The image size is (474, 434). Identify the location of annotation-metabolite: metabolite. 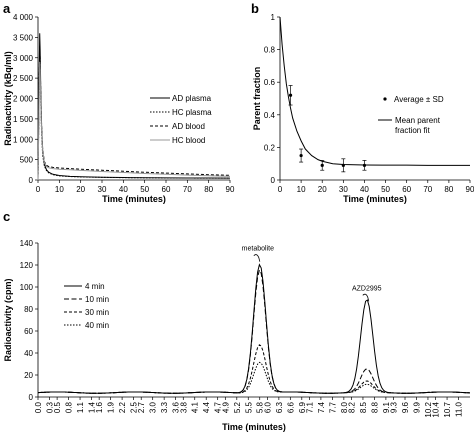
(258, 249).